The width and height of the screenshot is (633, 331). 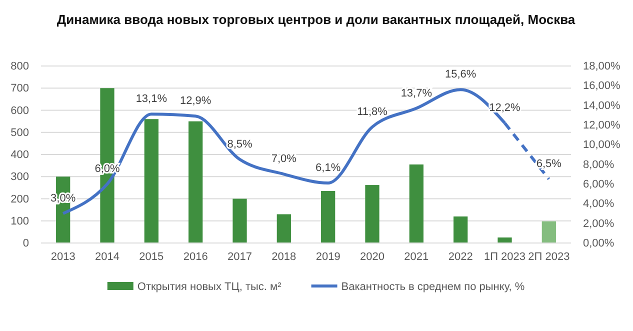 What do you see at coordinates (328, 256) in the screenshot?
I see `x-tick-label: 2019` at bounding box center [328, 256].